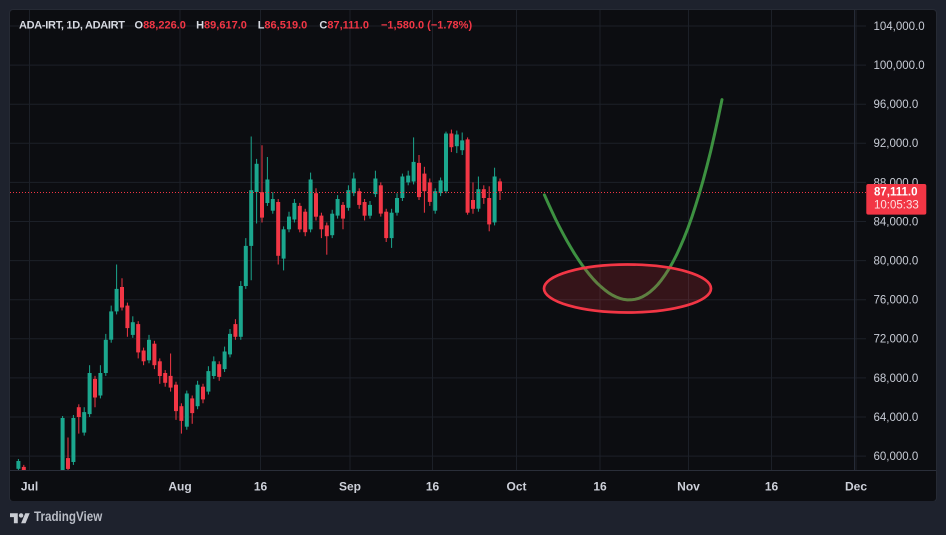 Image resolution: width=946 pixels, height=535 pixels. What do you see at coordinates (896, 105) in the screenshot?
I see `svg-text: 96,000.0` at bounding box center [896, 105].